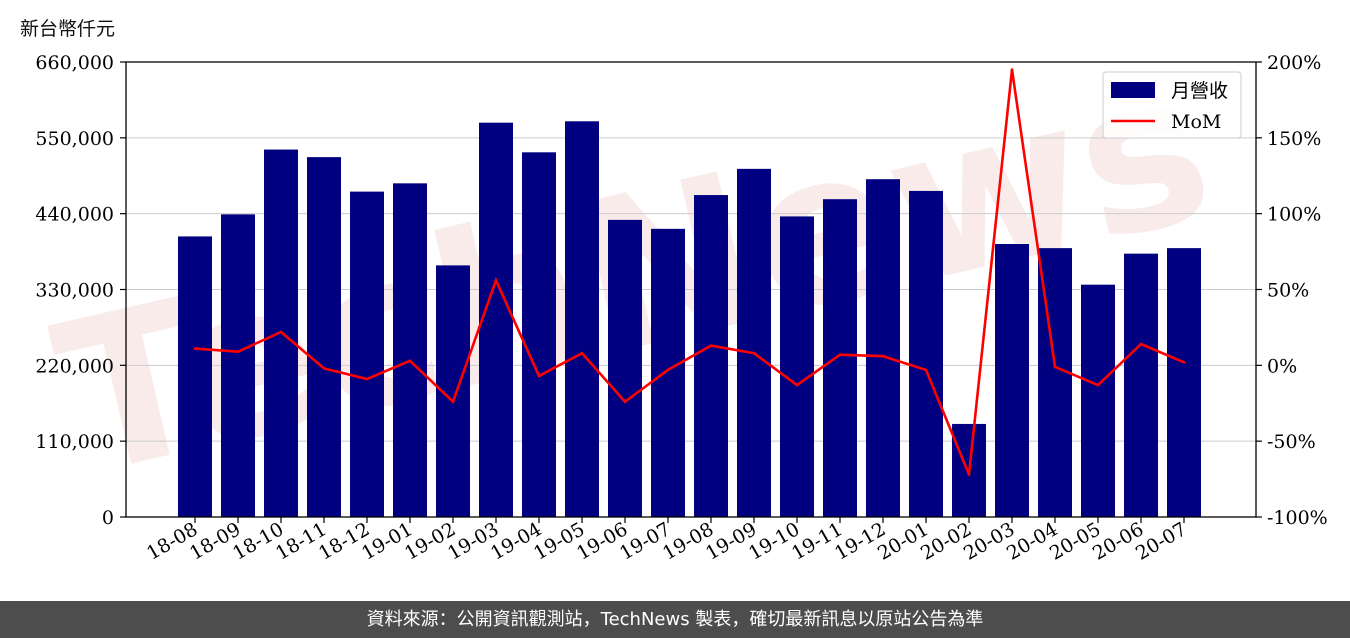  I want to click on legend-swatch-bar, so click(1133, 90).